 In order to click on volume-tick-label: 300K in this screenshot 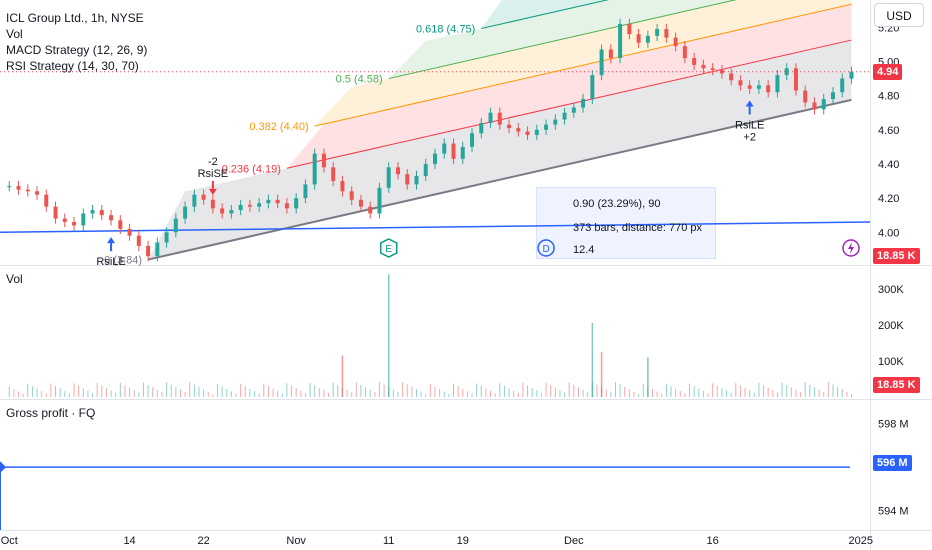, I will do `click(891, 290)`.